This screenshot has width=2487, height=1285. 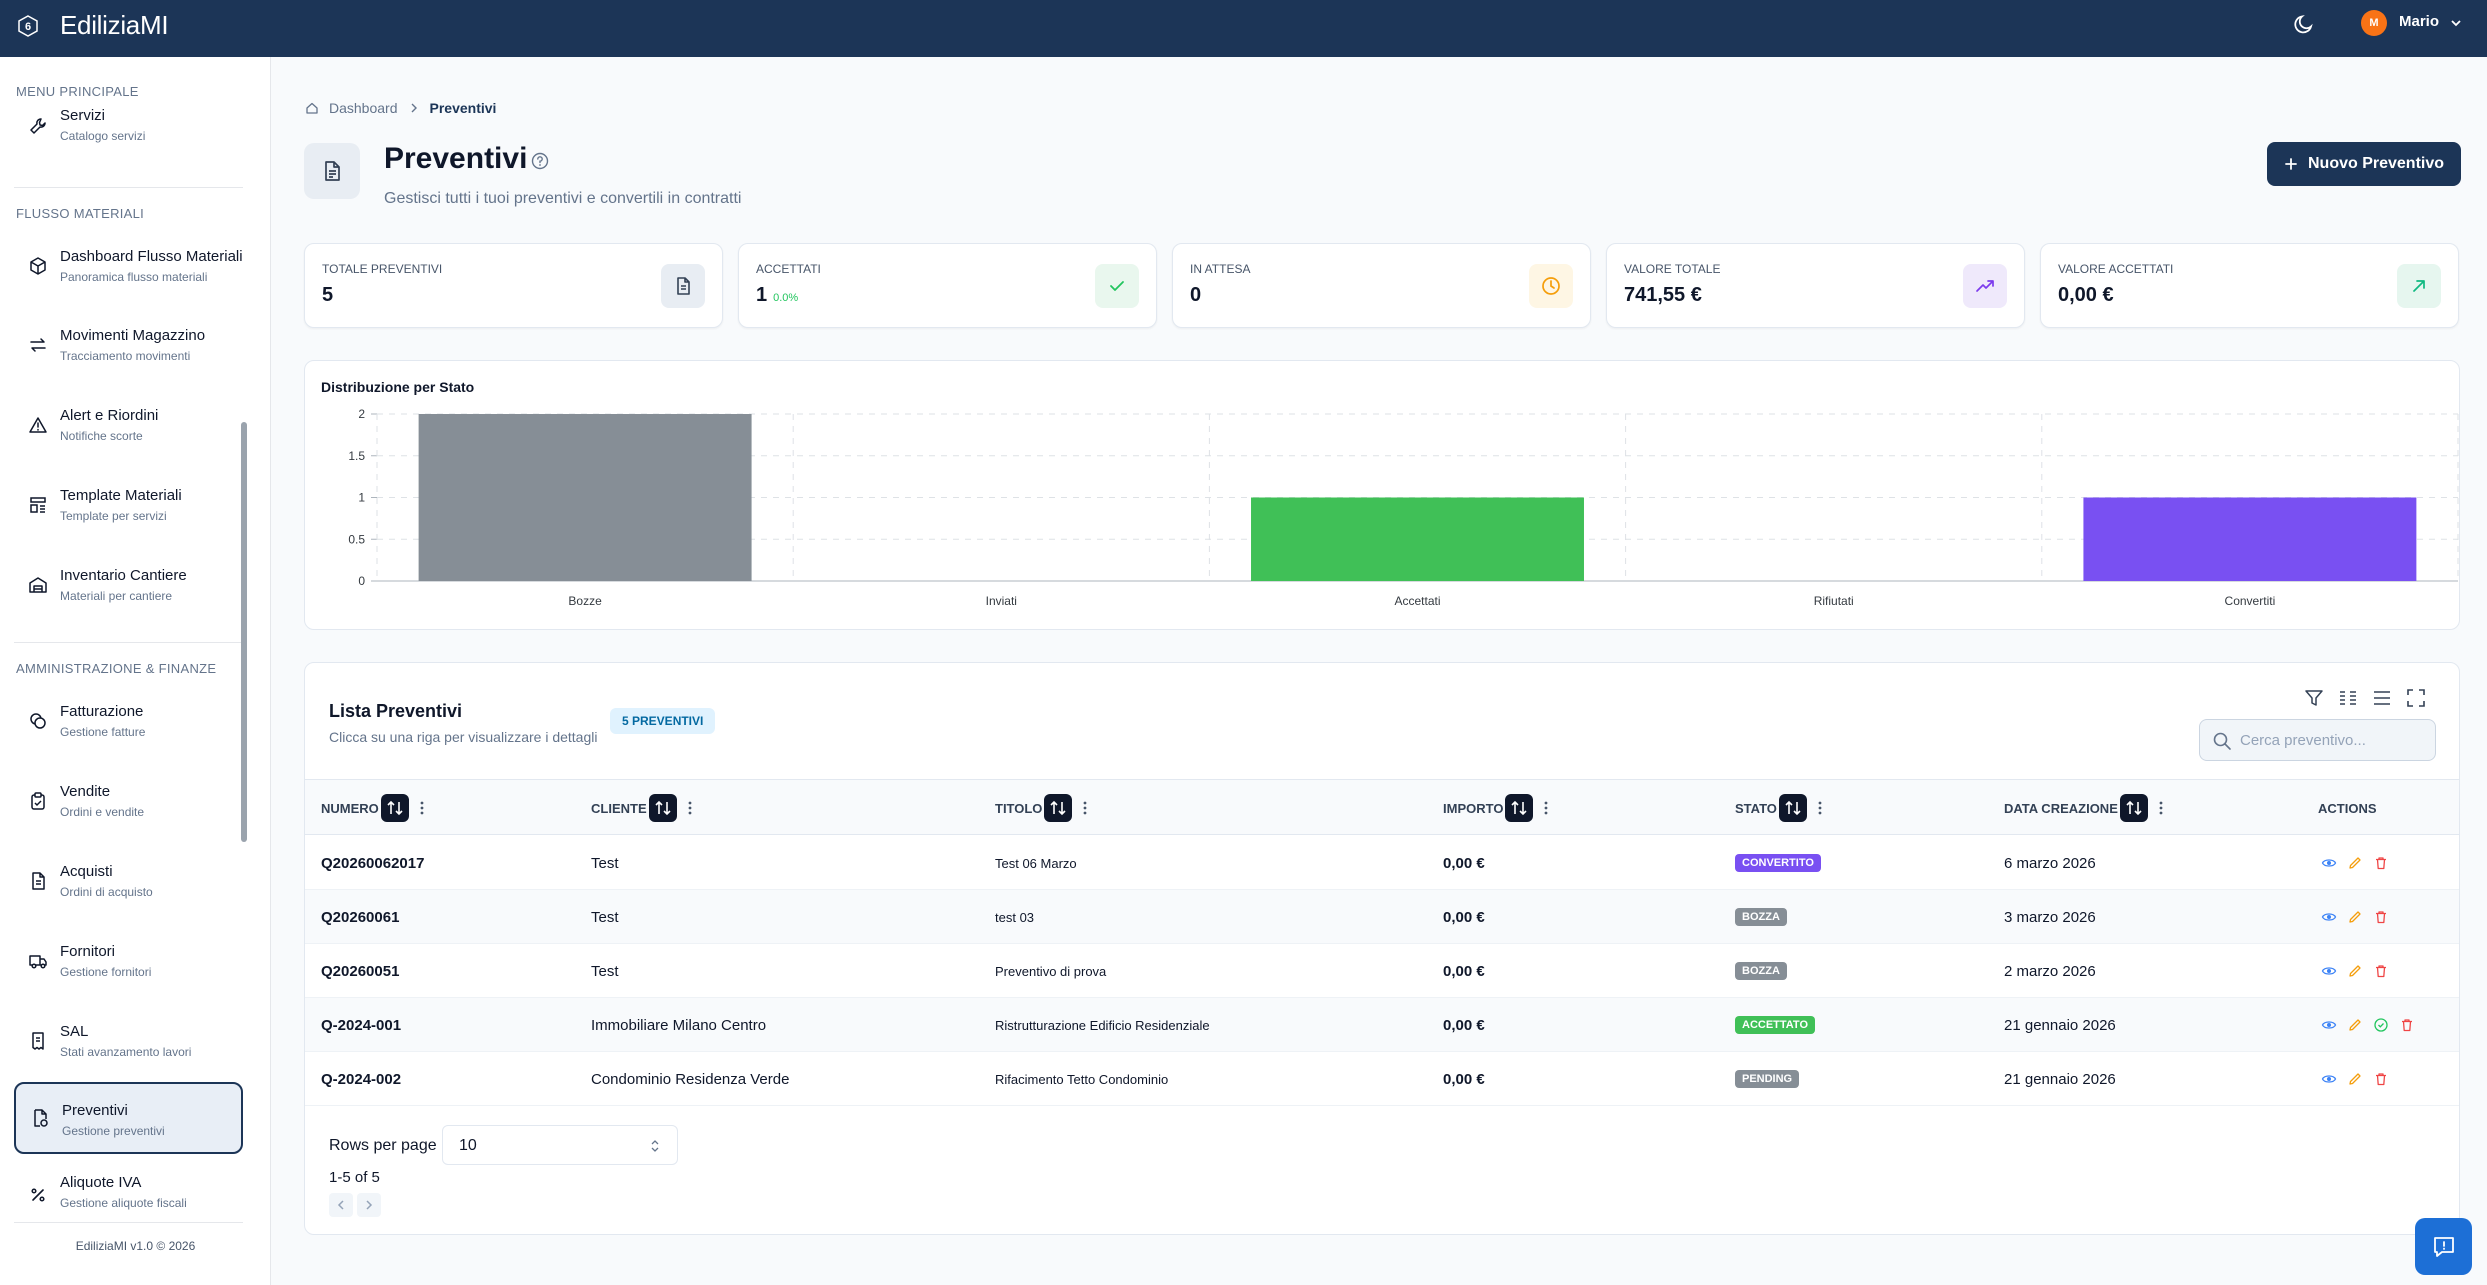 I want to click on warning-icon, so click(x=38, y=425).